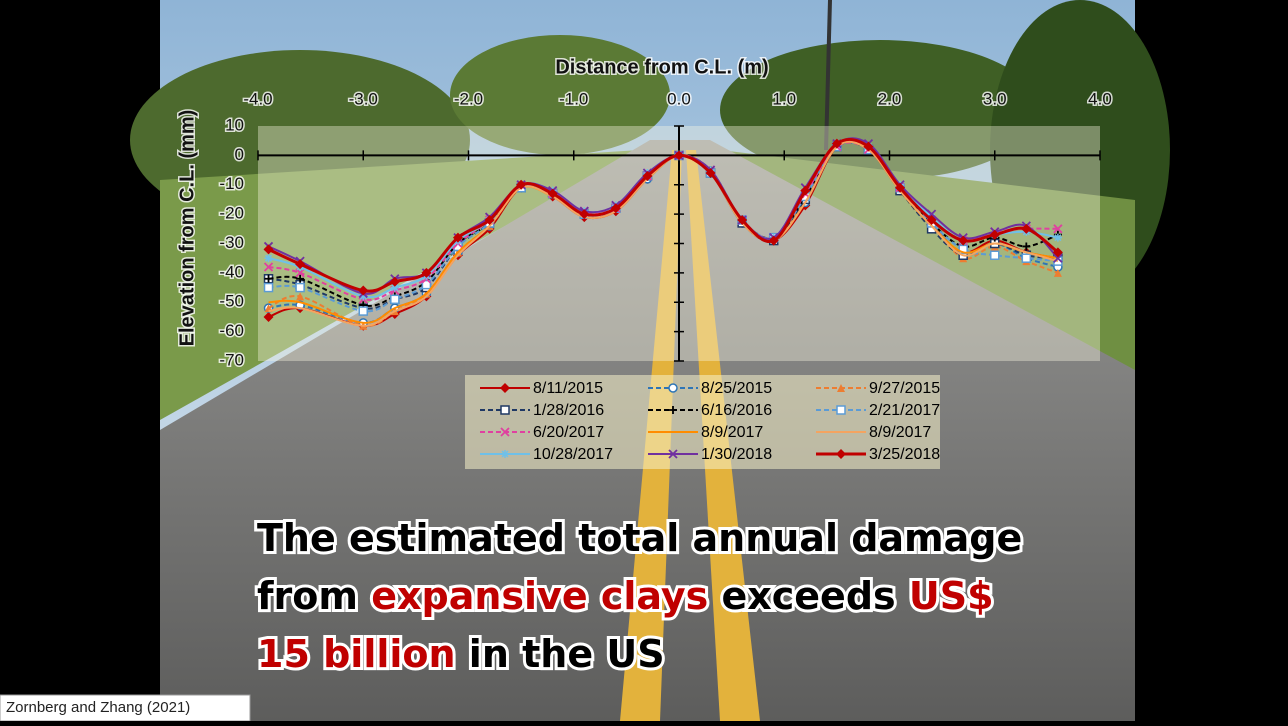 The height and width of the screenshot is (726, 1288). What do you see at coordinates (679, 98) in the screenshot?
I see `x-tick-label: 0.0` at bounding box center [679, 98].